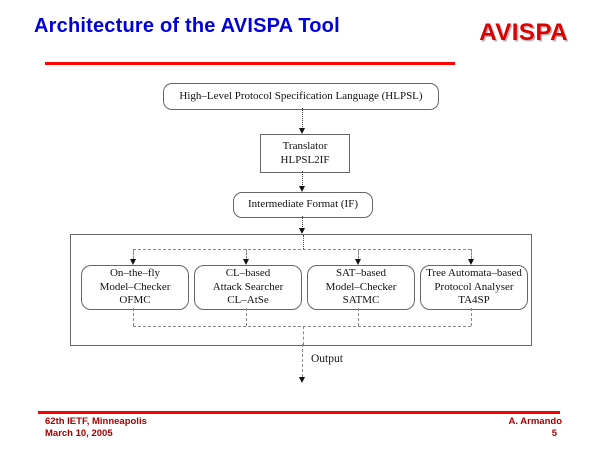 The width and height of the screenshot is (600, 450). What do you see at coordinates (358, 262) in the screenshot?
I see `arrowhead-satmc` at bounding box center [358, 262].